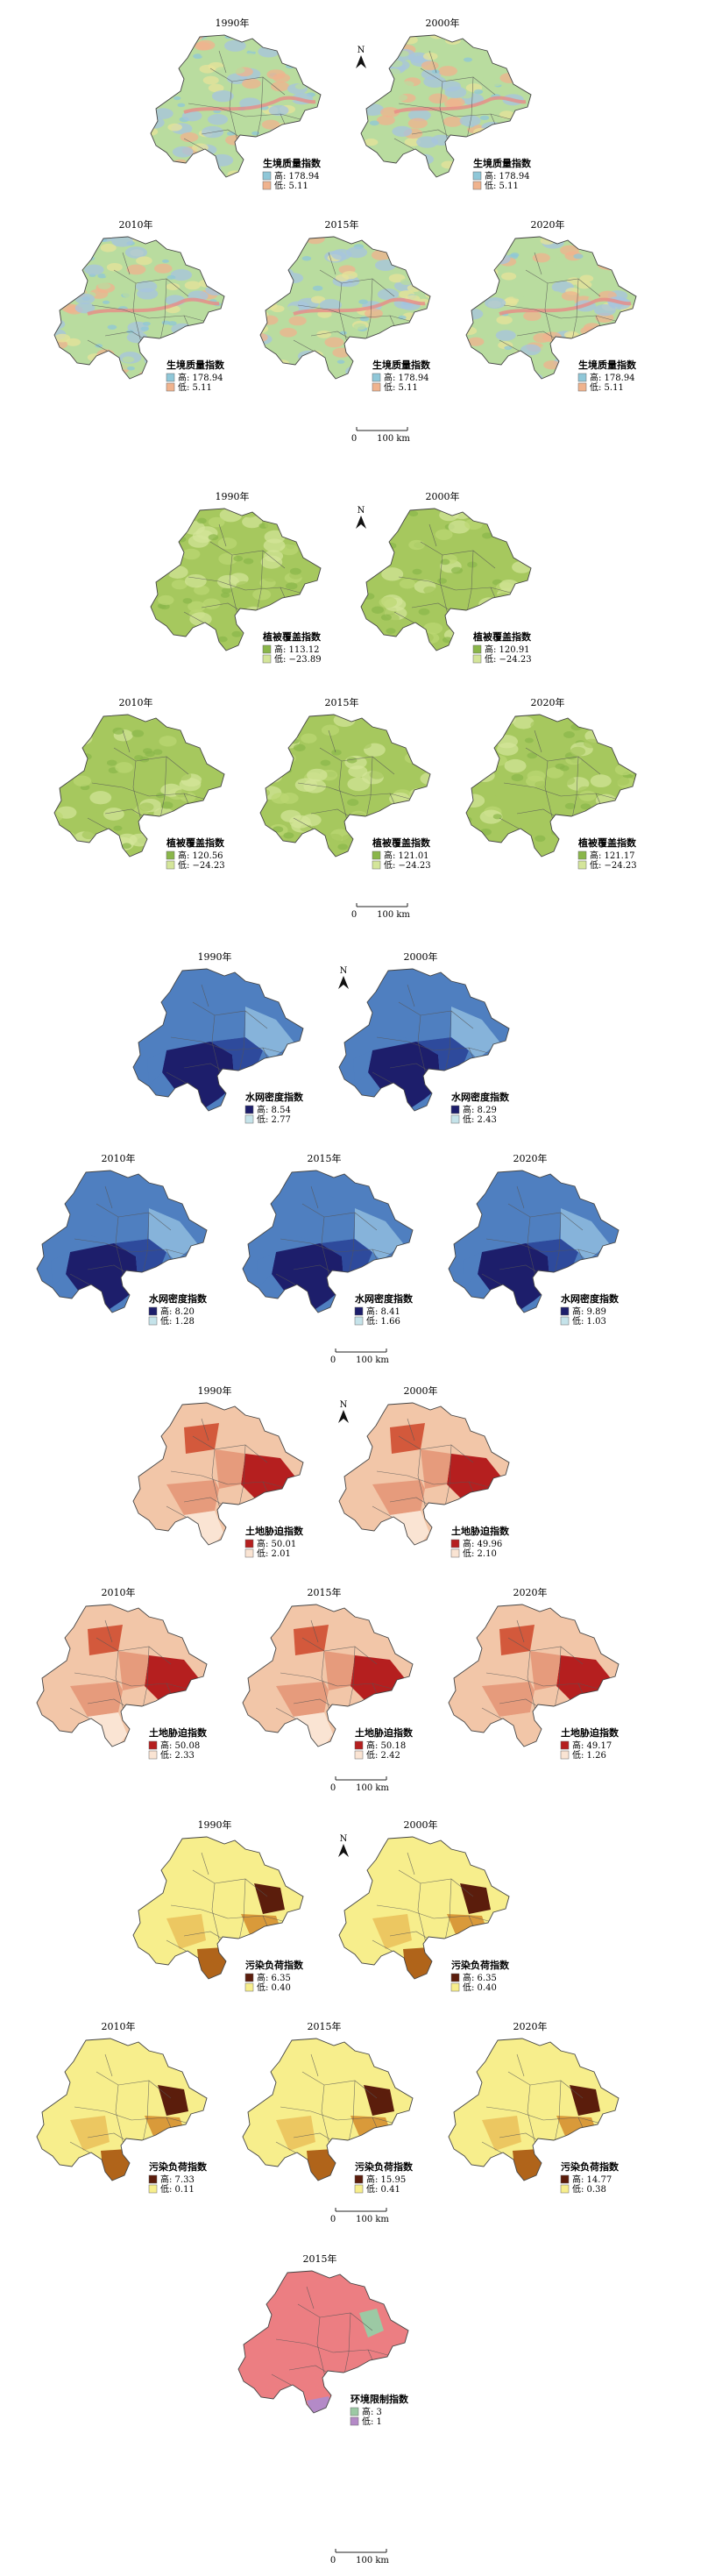 The height and width of the screenshot is (2576, 701). Describe the element at coordinates (359, 1356) in the screenshot. I see `scale-bar-water: 0 100 km` at that location.